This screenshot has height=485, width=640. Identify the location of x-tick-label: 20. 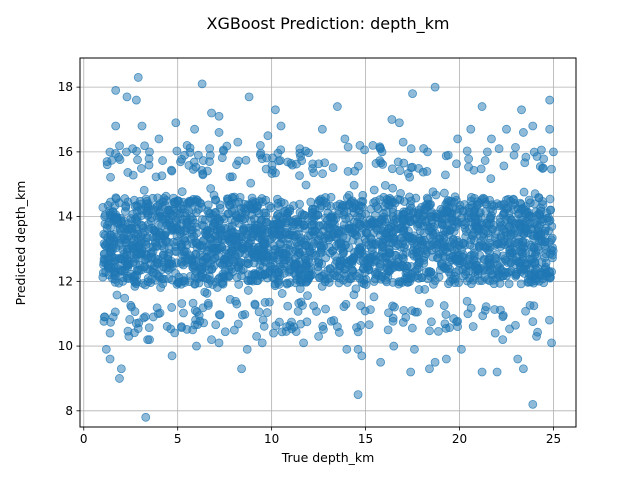
(459, 439).